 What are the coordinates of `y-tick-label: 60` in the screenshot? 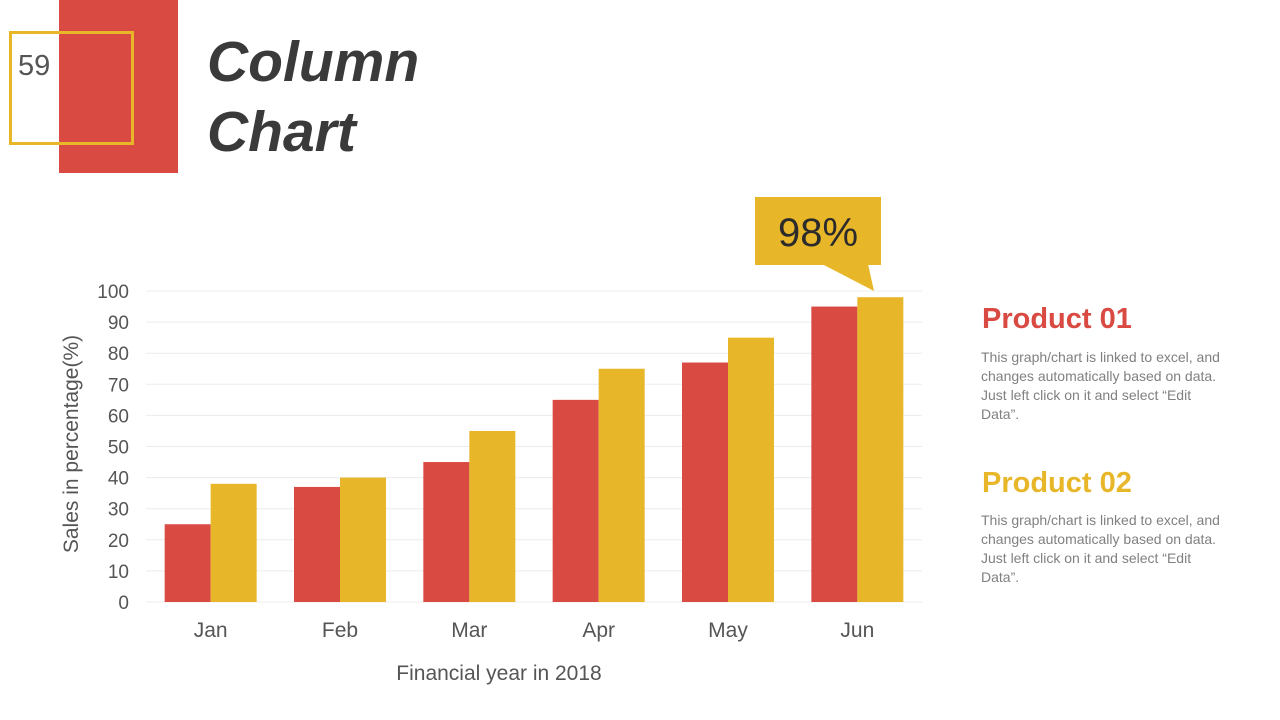 It's located at (118, 416).